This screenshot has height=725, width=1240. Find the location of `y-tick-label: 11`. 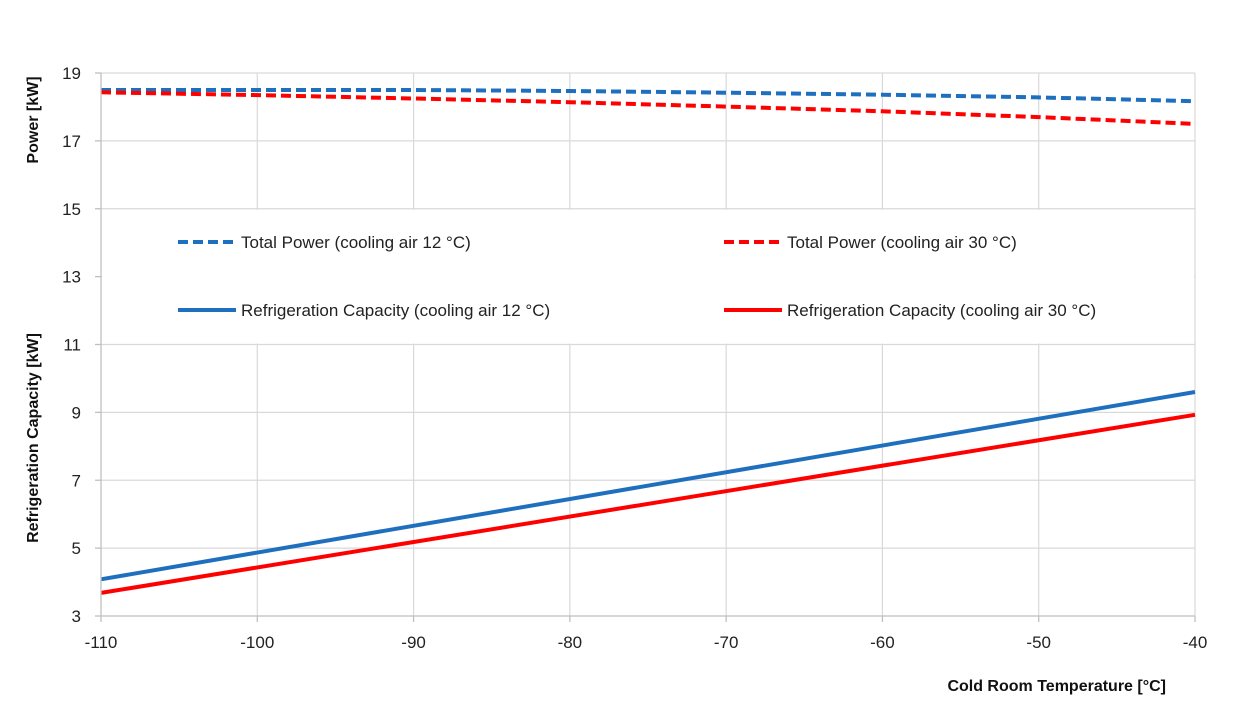

y-tick-label: 11 is located at coordinates (72, 345).